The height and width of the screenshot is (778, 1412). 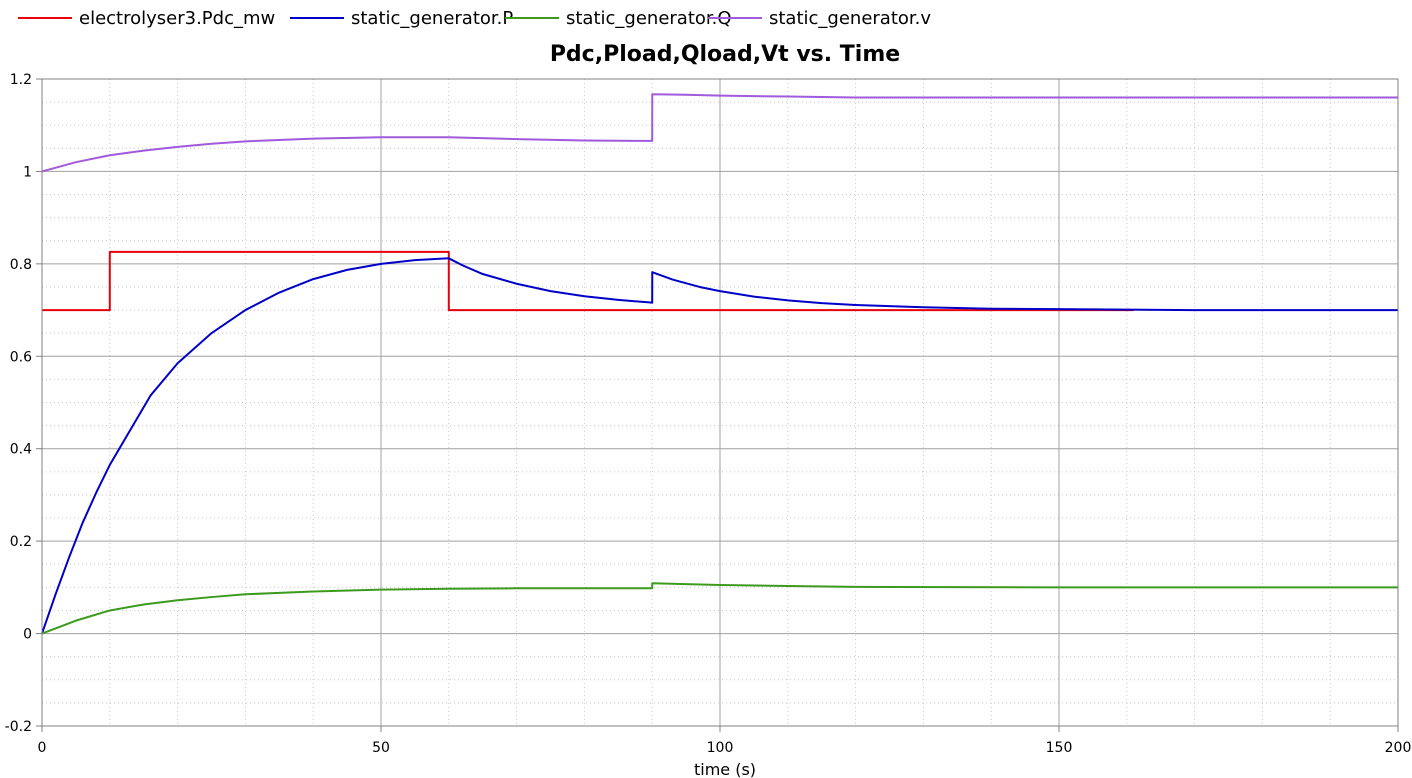 I want to click on y-tick-label: 0.8, so click(x=21, y=265).